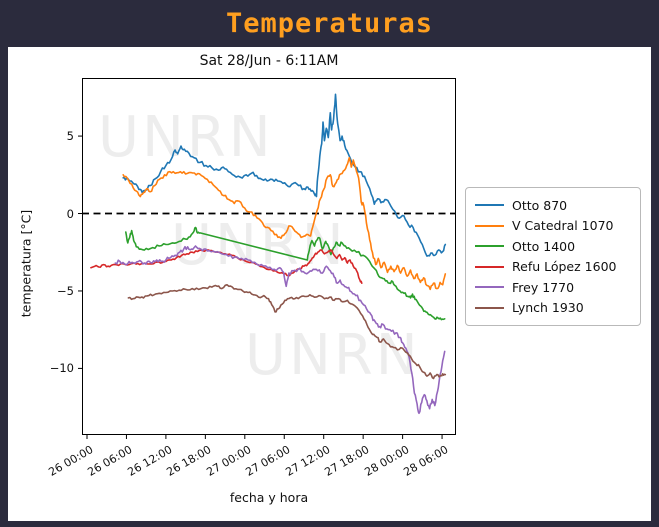  Describe the element at coordinates (70, 136) in the screenshot. I see `y-tick-label: 5` at that location.